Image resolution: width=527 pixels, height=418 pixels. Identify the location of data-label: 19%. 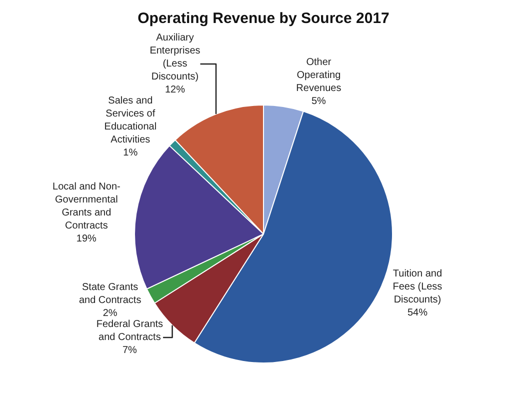
(86, 239).